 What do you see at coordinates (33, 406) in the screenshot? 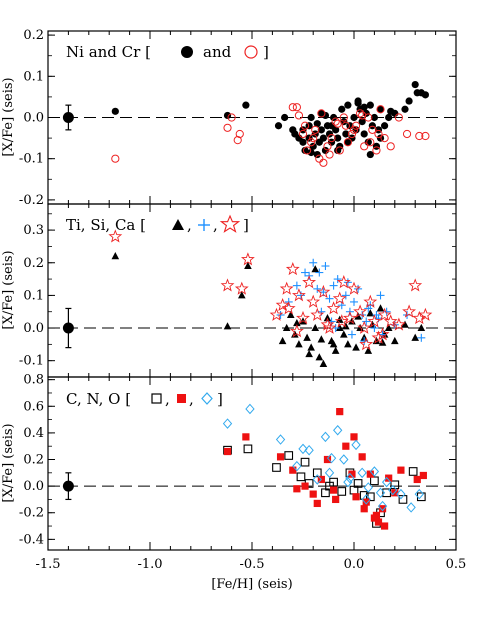
I see `y-tick-label: 0.6` at bounding box center [33, 406].